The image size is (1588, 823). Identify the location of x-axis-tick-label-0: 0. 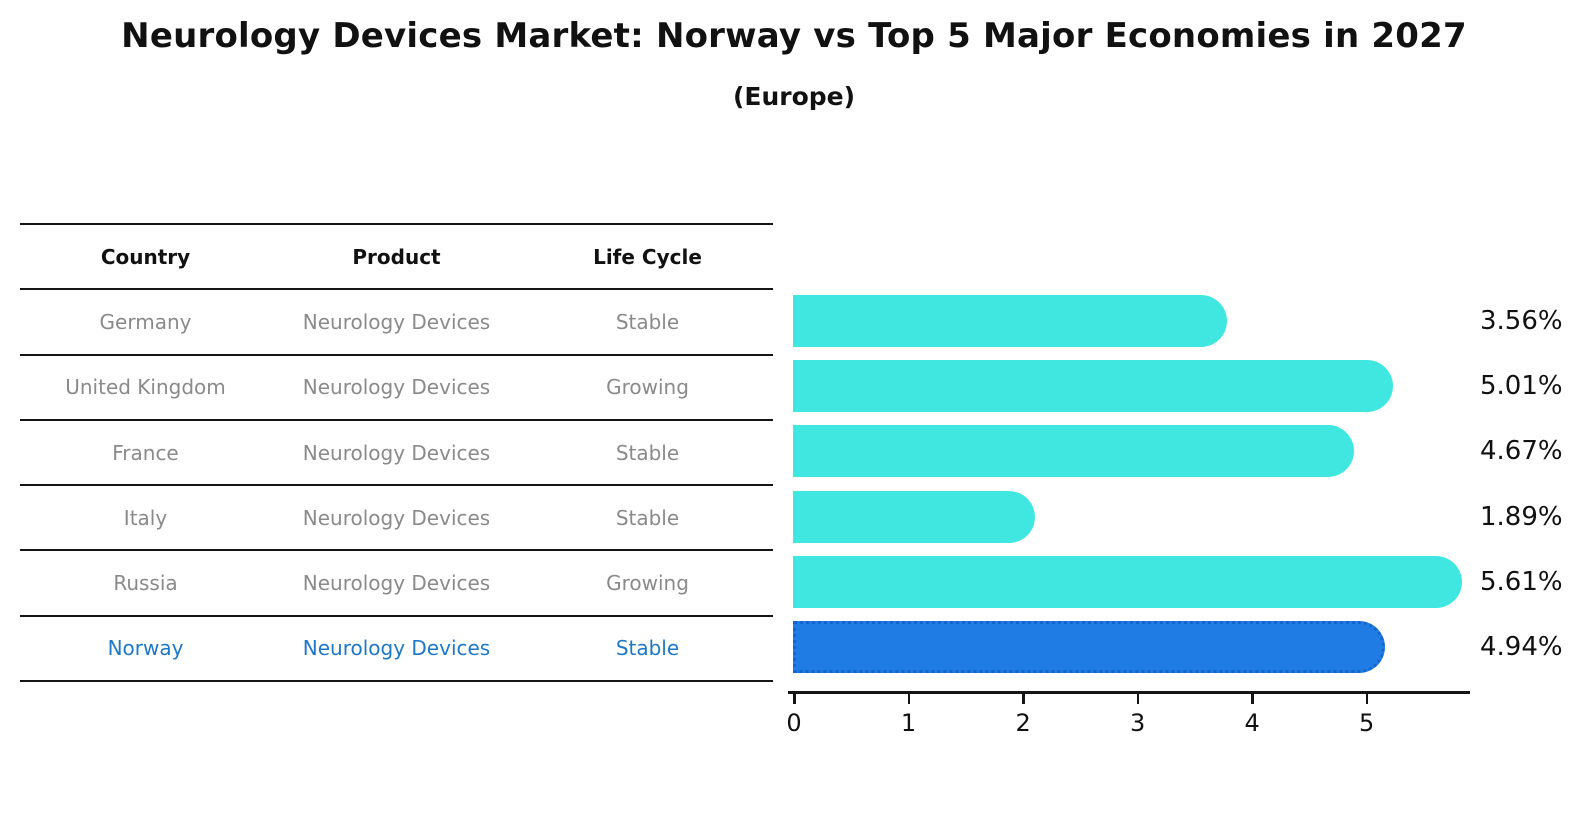
(794, 723).